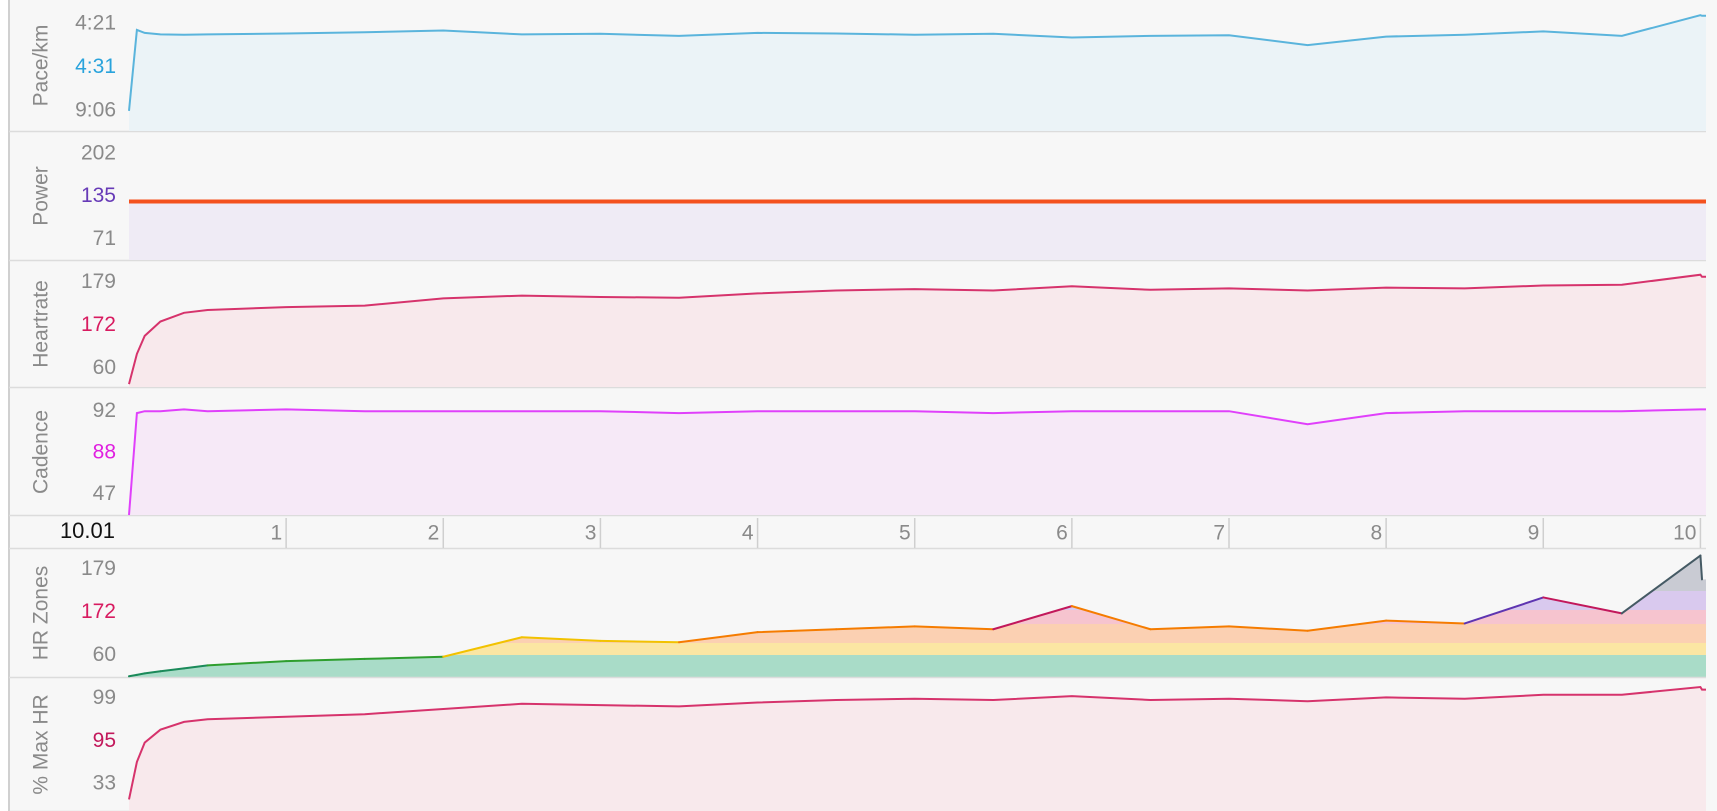  Describe the element at coordinates (748, 533) in the screenshot. I see `x-tick-label: 4` at that location.